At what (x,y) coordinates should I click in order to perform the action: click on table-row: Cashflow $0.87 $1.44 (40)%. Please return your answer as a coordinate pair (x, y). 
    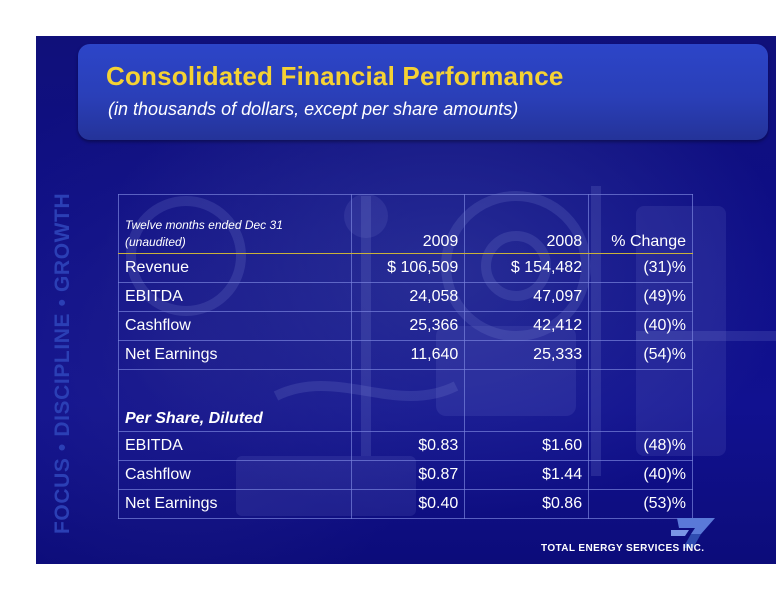
    Looking at the image, I should click on (405, 475).